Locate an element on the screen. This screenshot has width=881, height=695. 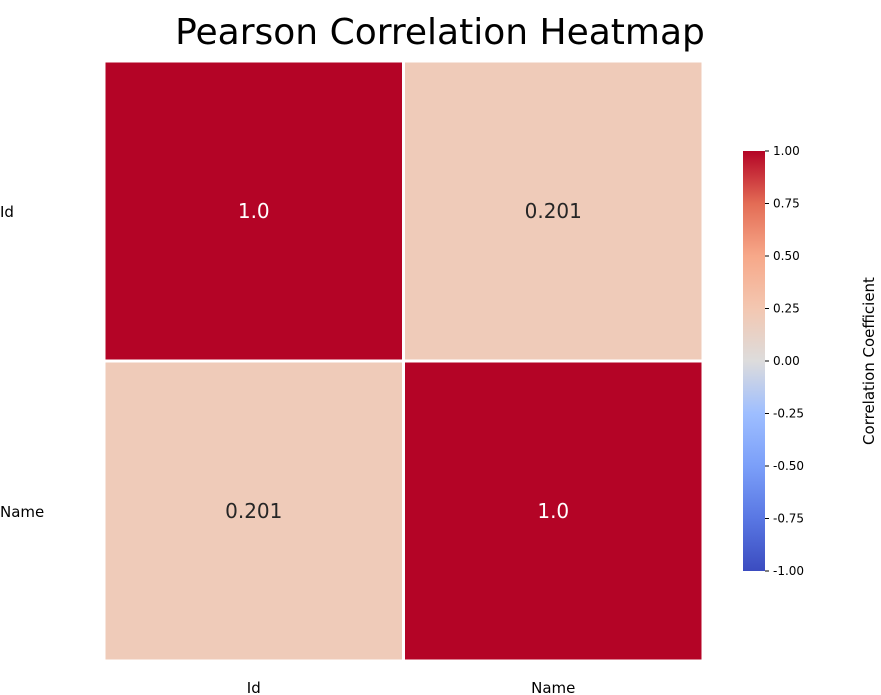
colorbar is located at coordinates (754, 361).